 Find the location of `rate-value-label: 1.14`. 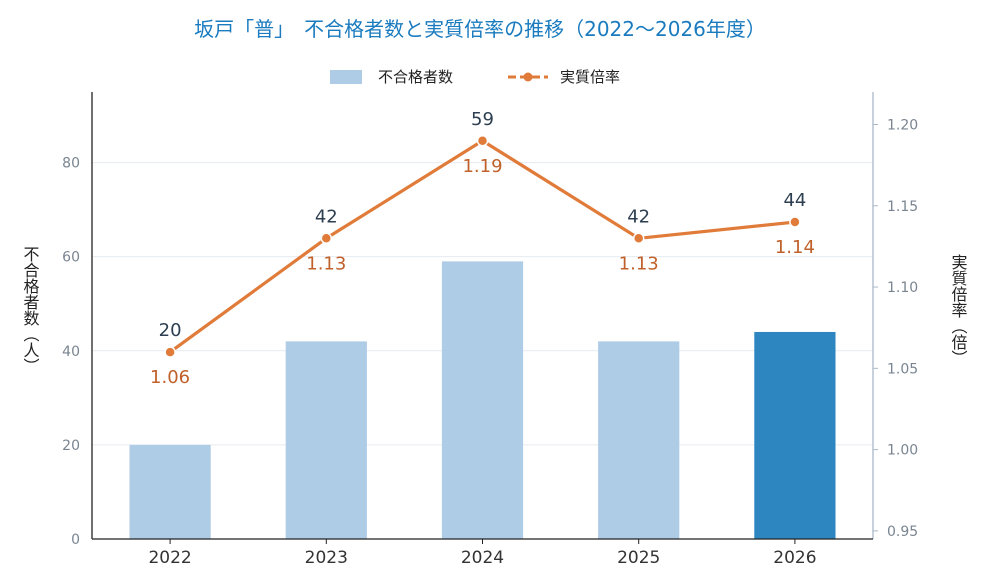

rate-value-label: 1.14 is located at coordinates (795, 247).